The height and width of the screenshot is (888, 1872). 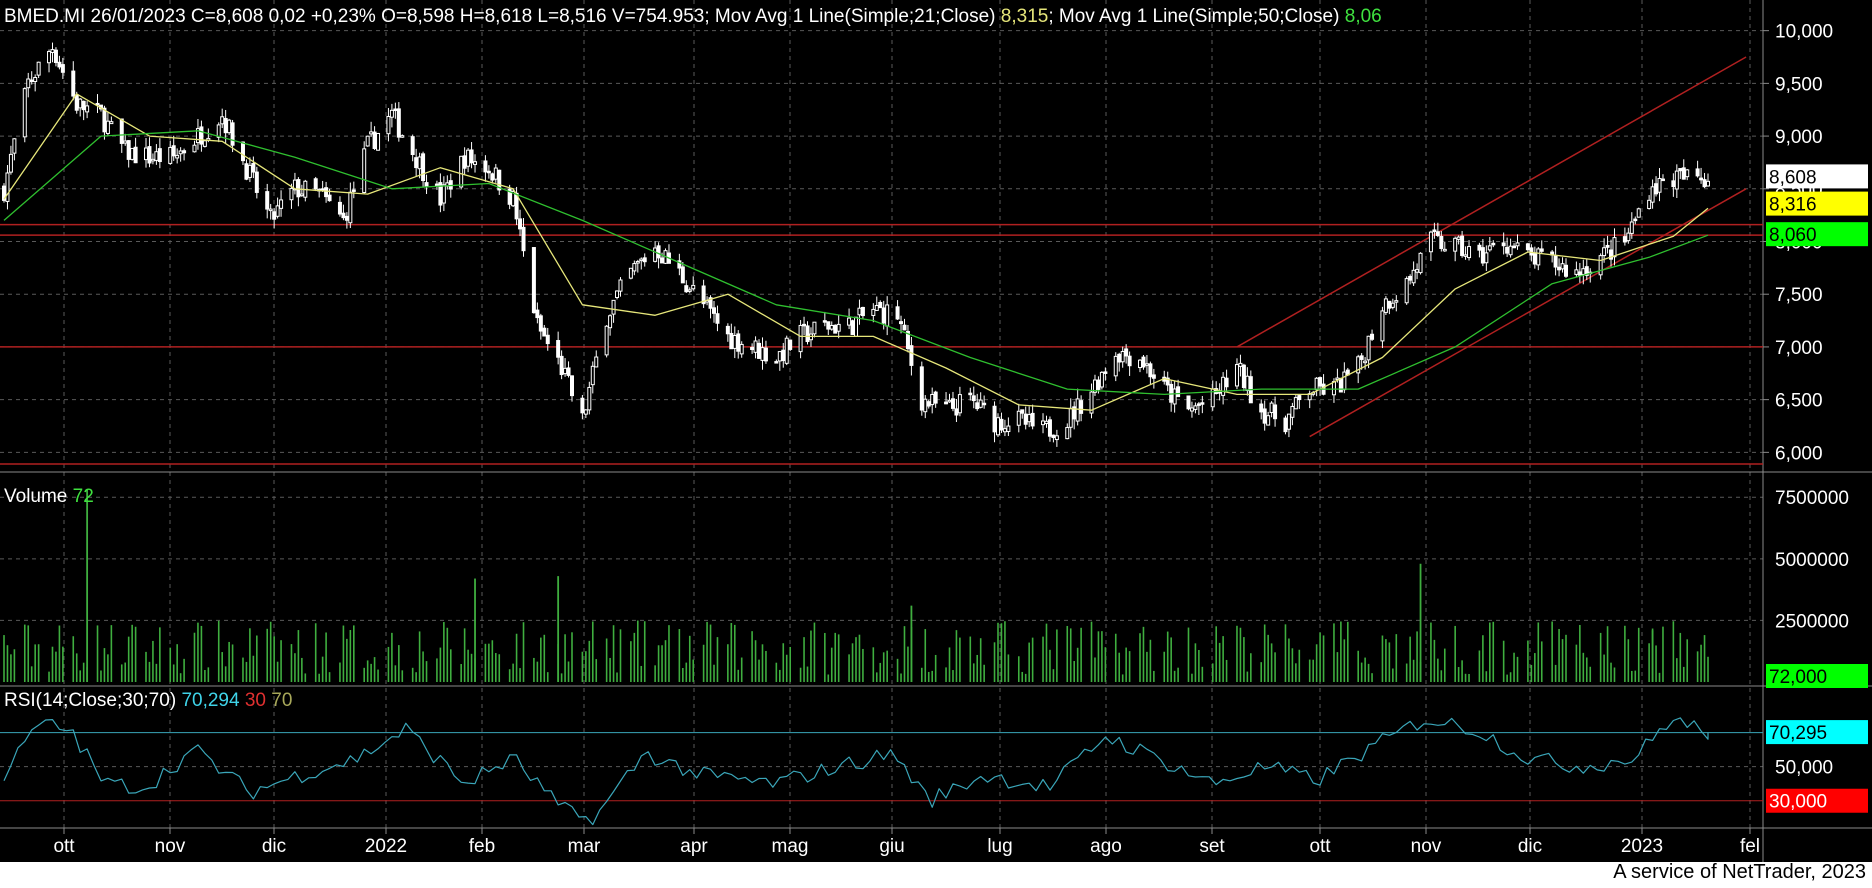 What do you see at coordinates (255, 700) in the screenshot?
I see `rsi-low-level: 30` at bounding box center [255, 700].